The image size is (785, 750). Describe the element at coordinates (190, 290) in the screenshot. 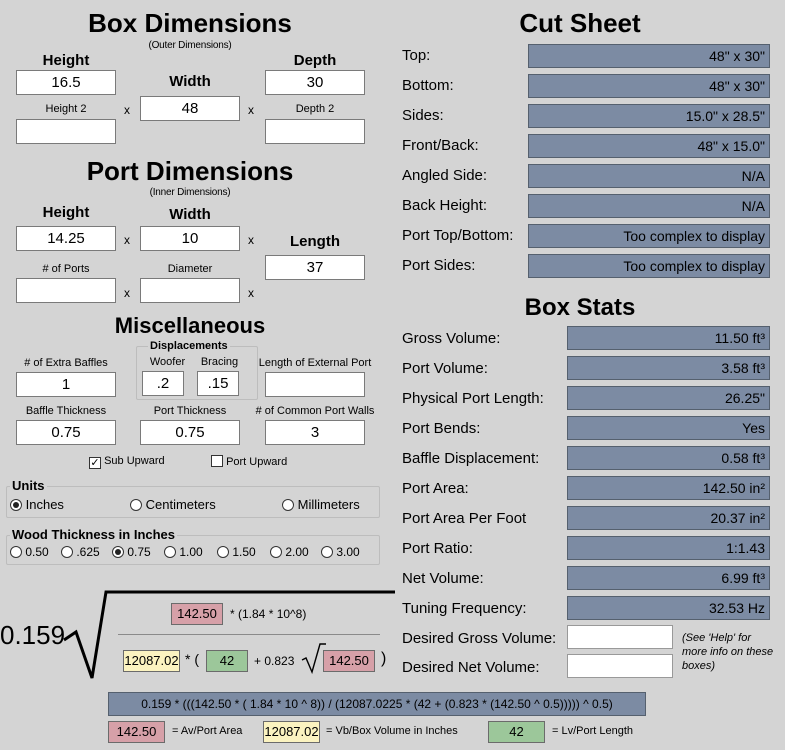

I see `port-diameter-input` at that location.